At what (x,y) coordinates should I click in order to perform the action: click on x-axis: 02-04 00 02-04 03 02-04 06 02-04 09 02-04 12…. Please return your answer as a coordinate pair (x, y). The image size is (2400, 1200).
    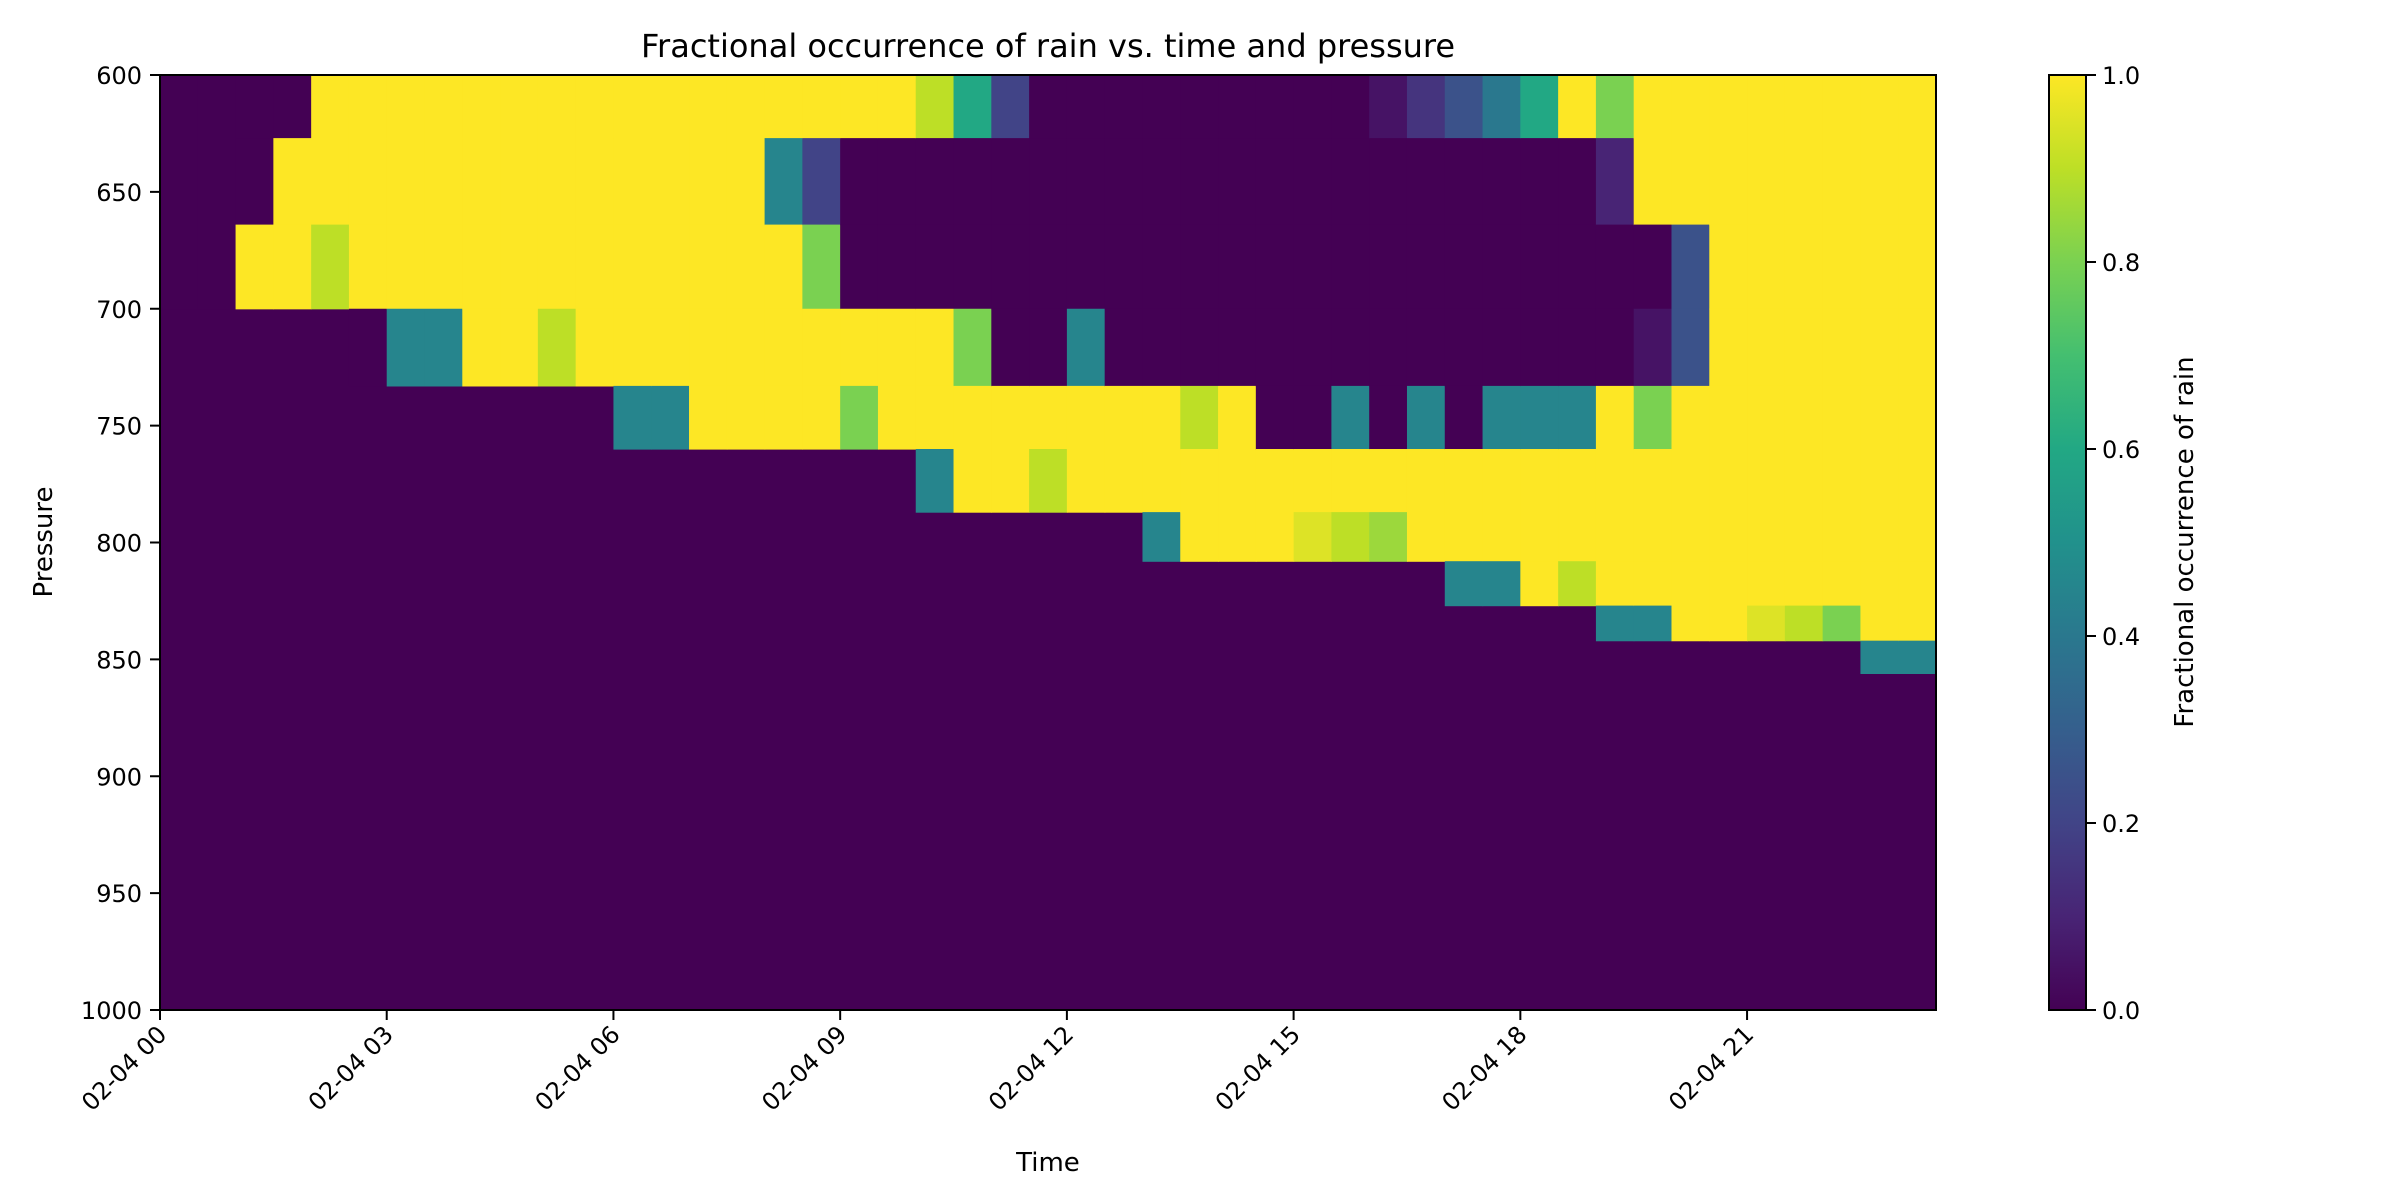
    Looking at the image, I should click on (917, 1063).